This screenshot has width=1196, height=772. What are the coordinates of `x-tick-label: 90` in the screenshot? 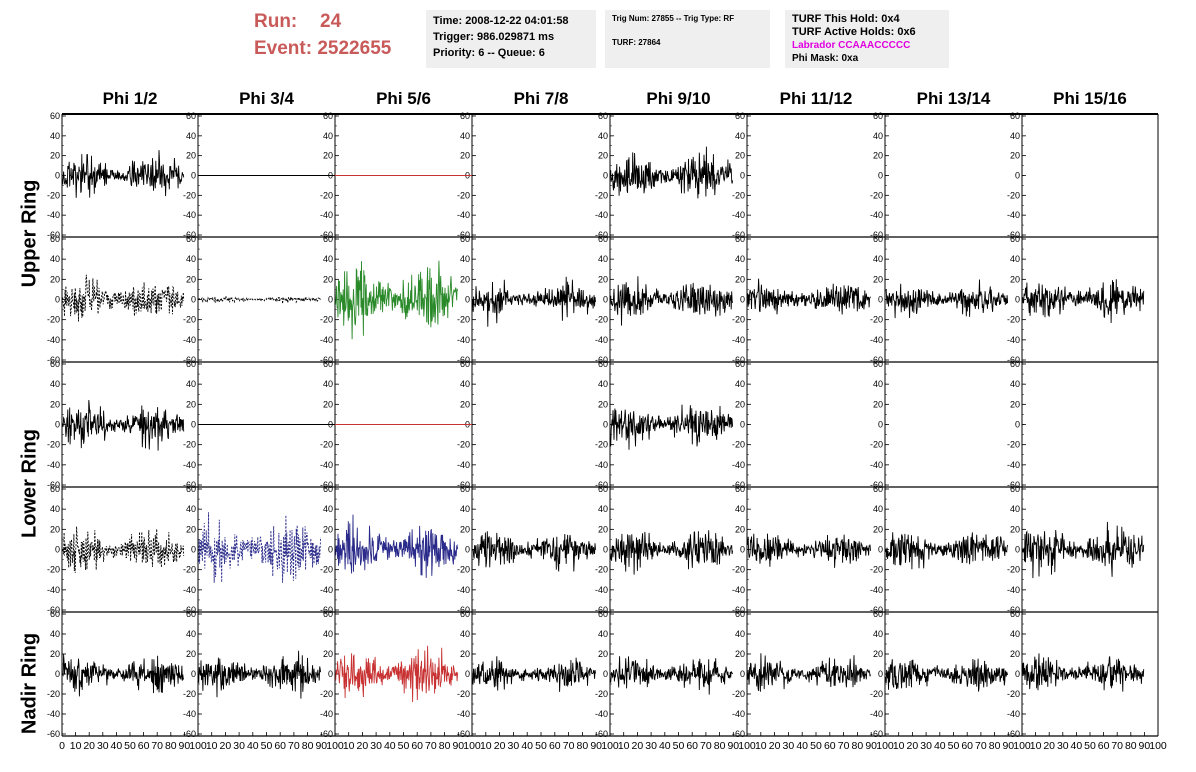 It's located at (871, 746).